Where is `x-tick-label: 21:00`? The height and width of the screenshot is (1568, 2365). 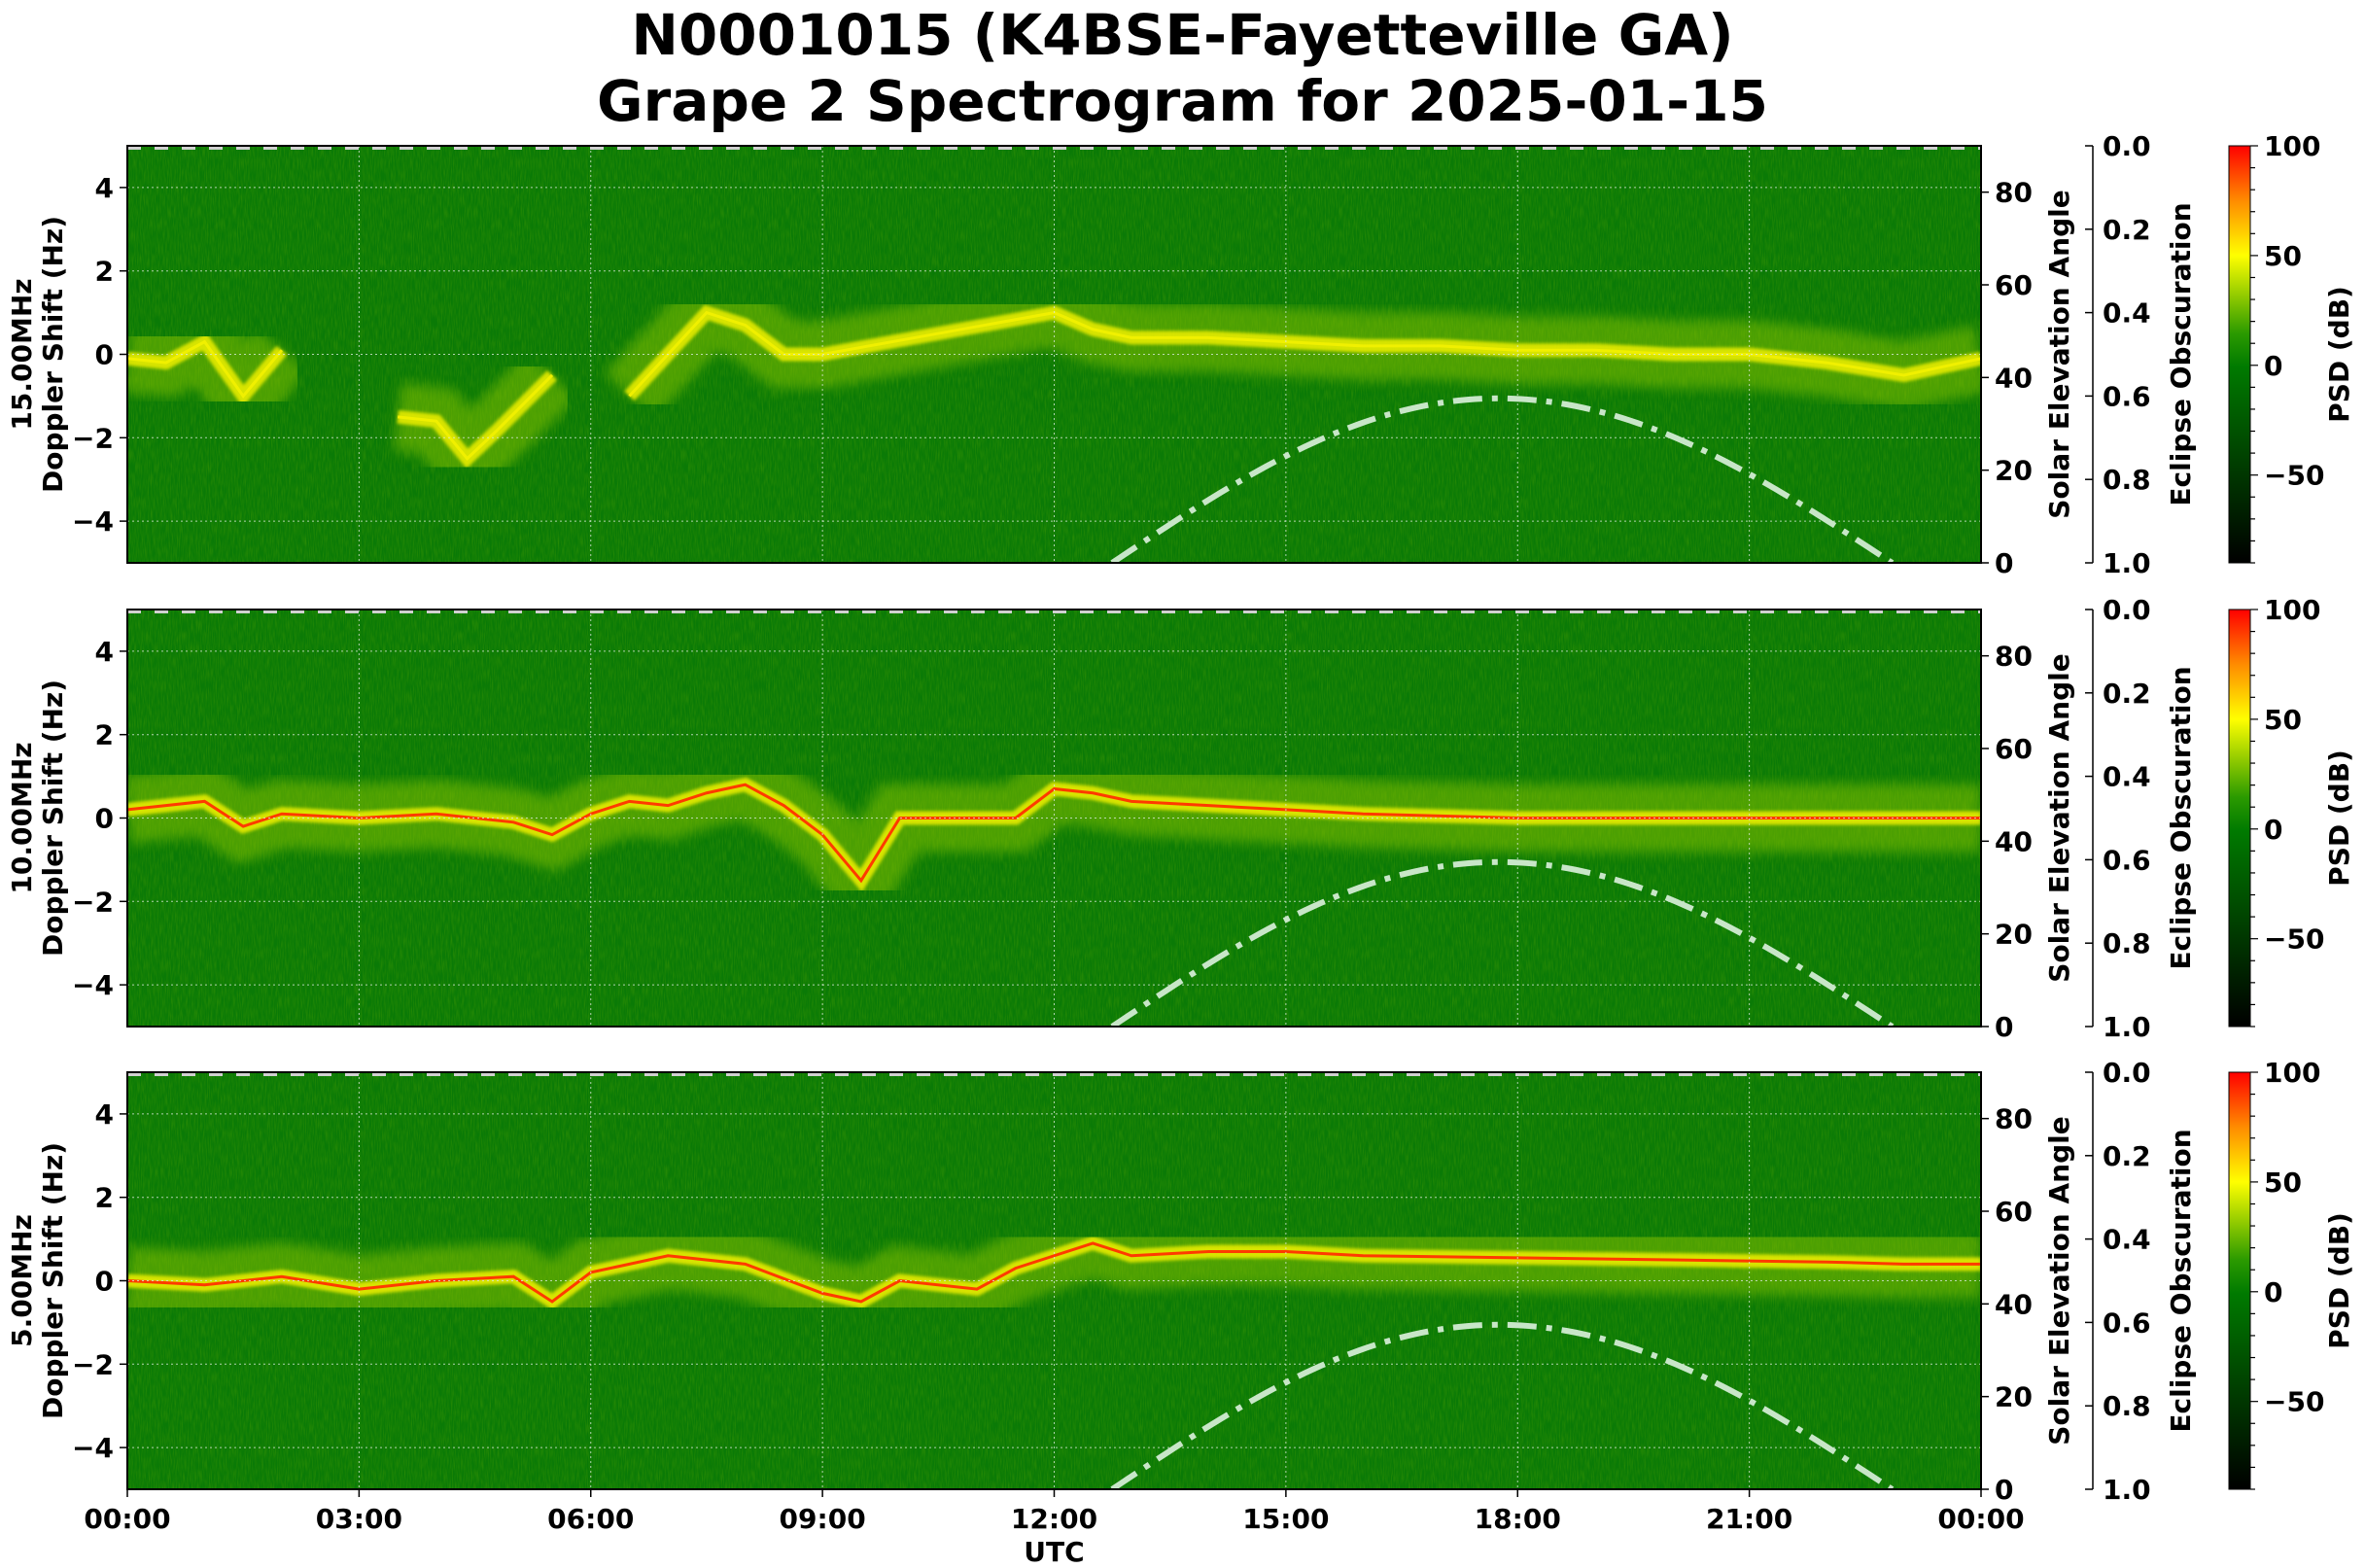
x-tick-label: 21:00 is located at coordinates (1749, 1519).